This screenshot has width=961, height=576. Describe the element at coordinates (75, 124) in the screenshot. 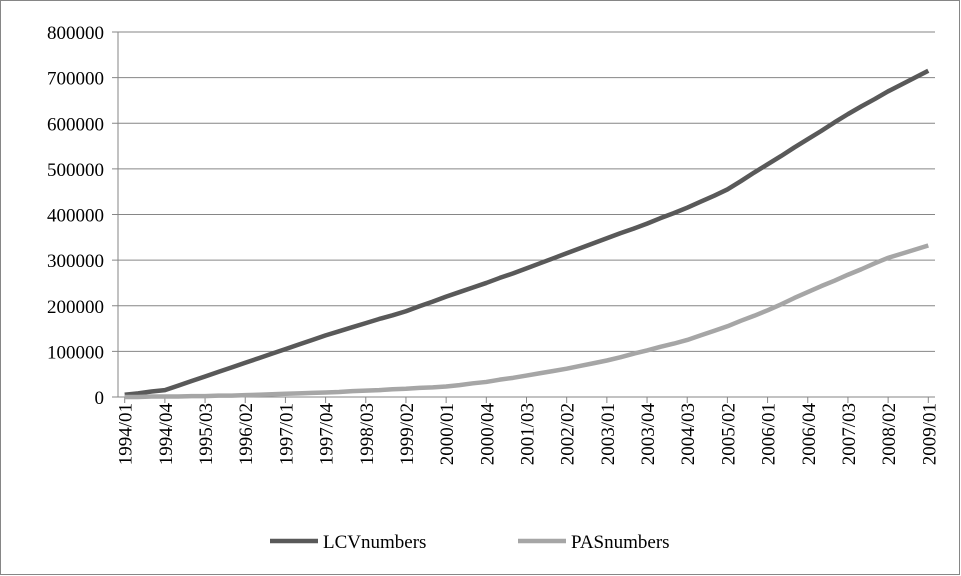

I see `y-tick-label: 600000` at that location.